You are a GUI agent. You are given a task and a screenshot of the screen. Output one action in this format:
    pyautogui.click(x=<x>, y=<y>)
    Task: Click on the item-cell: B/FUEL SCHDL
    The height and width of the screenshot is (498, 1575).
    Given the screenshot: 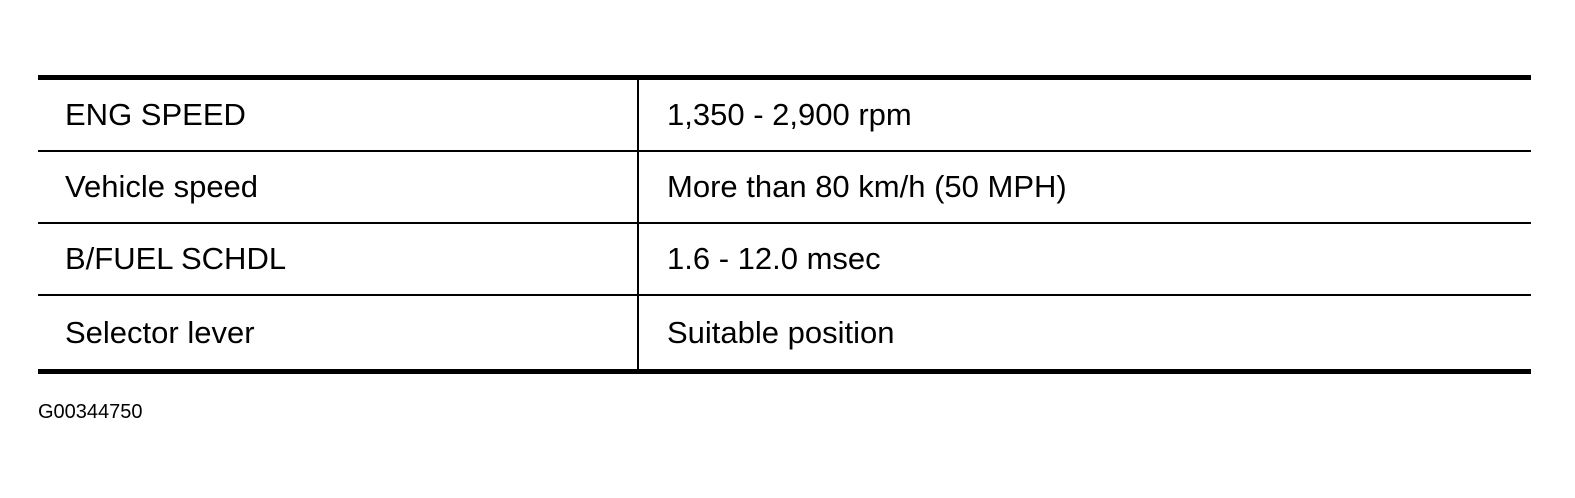 What is the action you would take?
    pyautogui.click(x=338, y=259)
    